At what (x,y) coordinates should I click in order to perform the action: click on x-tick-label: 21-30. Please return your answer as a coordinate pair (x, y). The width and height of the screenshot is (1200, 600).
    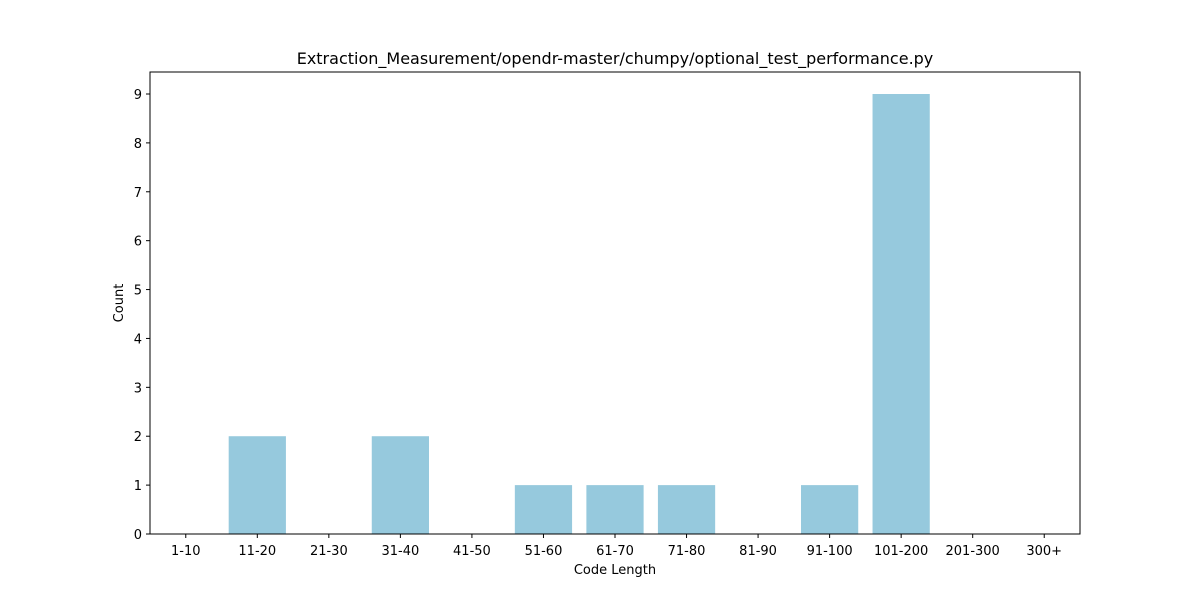
    Looking at the image, I should click on (329, 551).